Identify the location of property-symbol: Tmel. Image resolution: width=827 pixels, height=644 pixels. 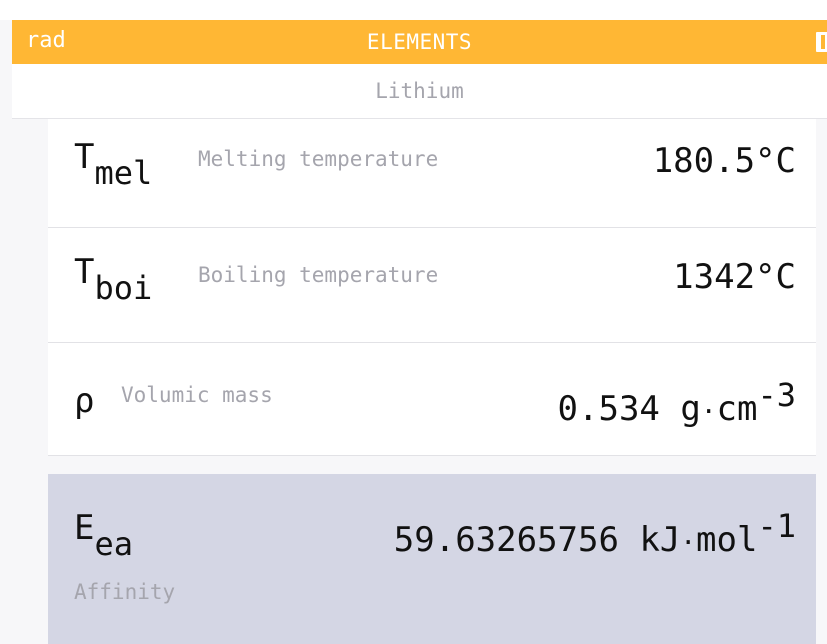
(113, 164).